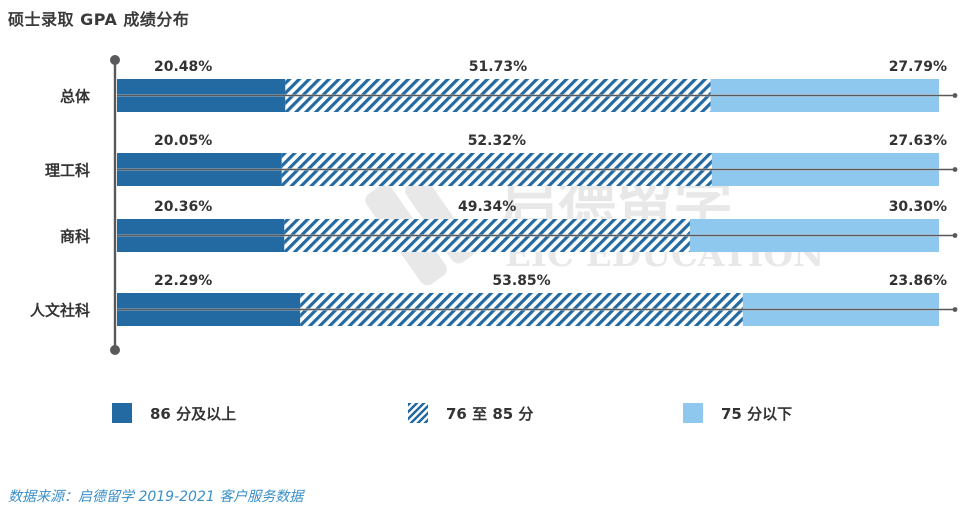 The image size is (963, 515). I want to click on bar-row: 20.48% 51.73% 27.79% 总体, so click(509, 85).